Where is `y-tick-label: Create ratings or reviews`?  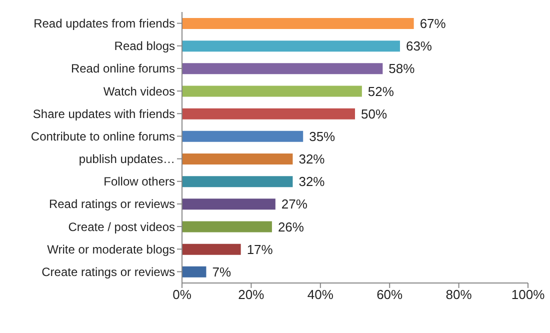 y-tick-label: Create ratings or reviews is located at coordinates (108, 271).